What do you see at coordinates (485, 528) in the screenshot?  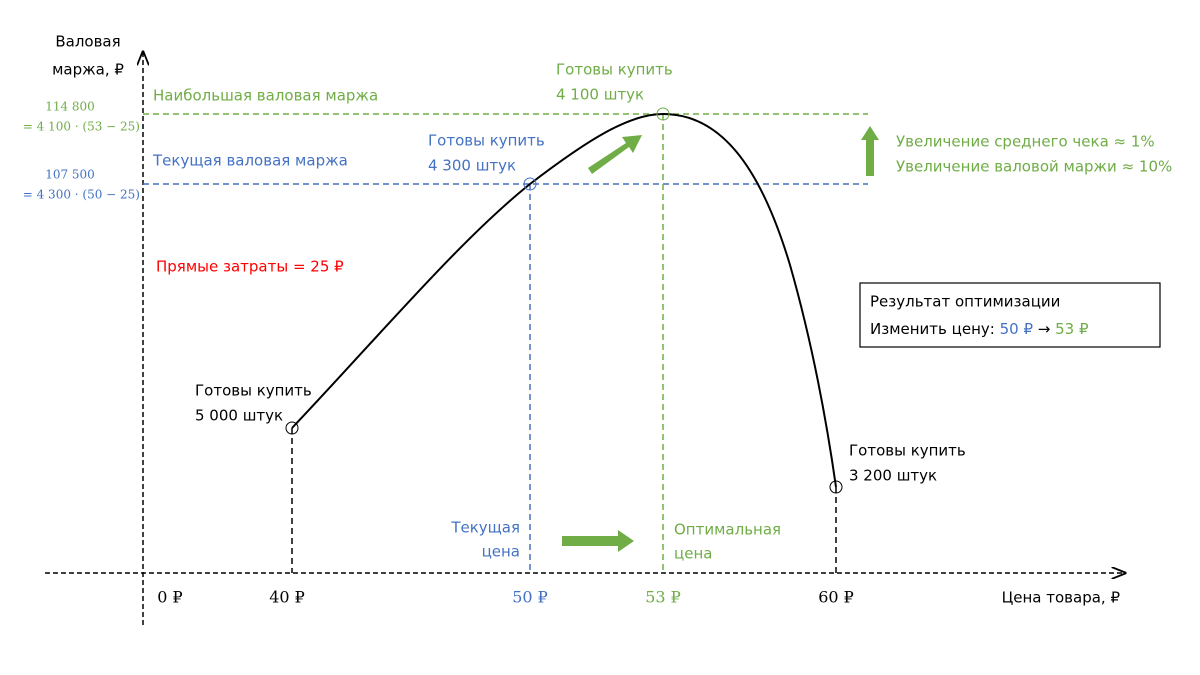 I see `current-price-label: Текущая` at bounding box center [485, 528].